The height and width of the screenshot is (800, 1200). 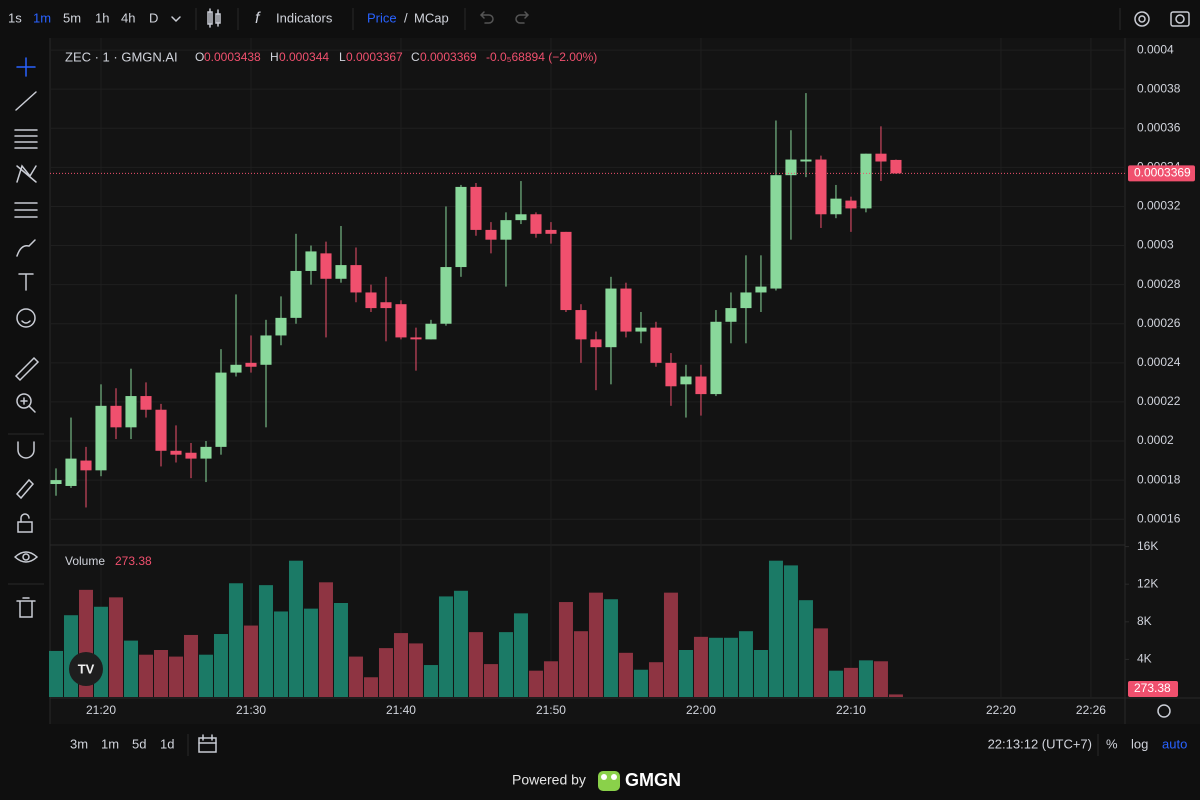 I want to click on y2-tick-label: 16K, so click(x=1147, y=546).